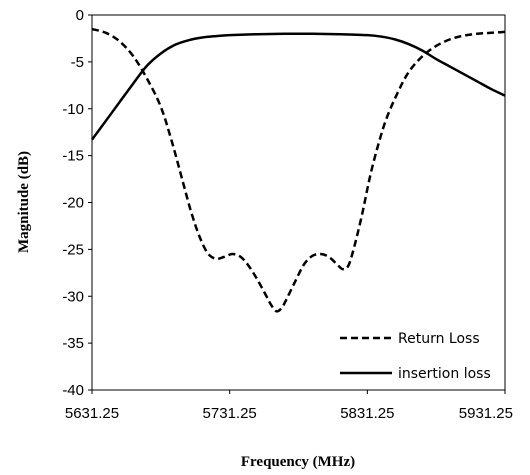 The width and height of the screenshot is (530, 475). Describe the element at coordinates (439, 339) in the screenshot. I see `legend-return-loss-label: Return Loss` at that location.